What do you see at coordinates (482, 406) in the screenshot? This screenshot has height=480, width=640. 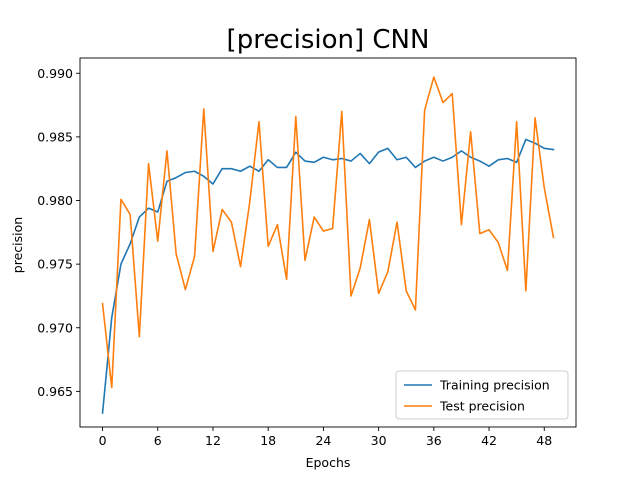 I see `legend-label-2: Test precision` at bounding box center [482, 406].